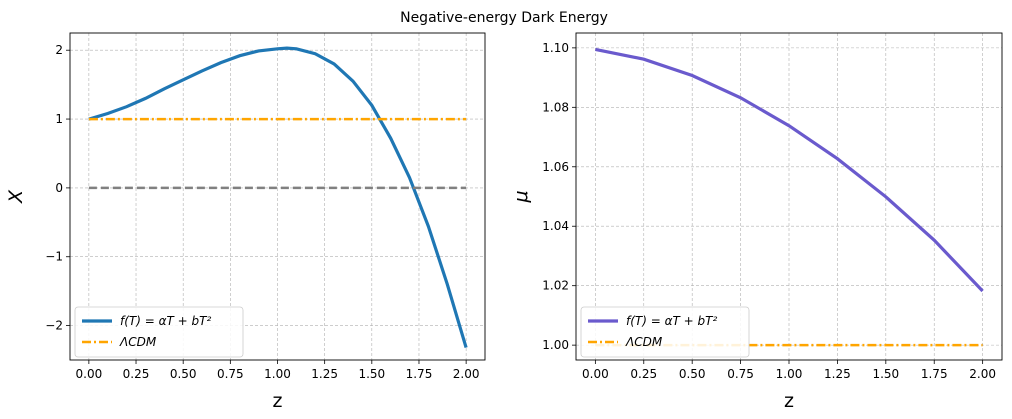  I want to click on y-tick-label: 1.10, so click(555, 48).